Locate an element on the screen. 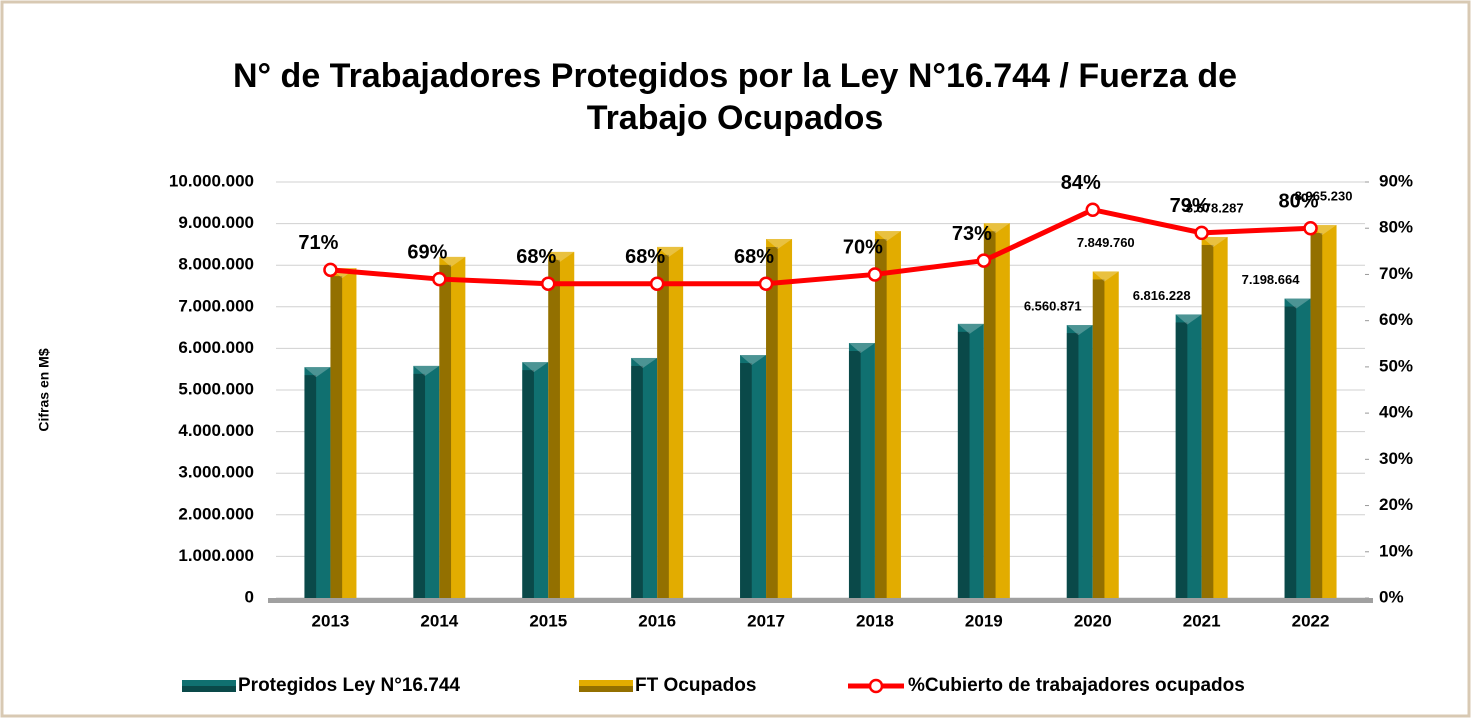 The width and height of the screenshot is (1471, 718). x-tick-label: 2021 is located at coordinates (1202, 620).